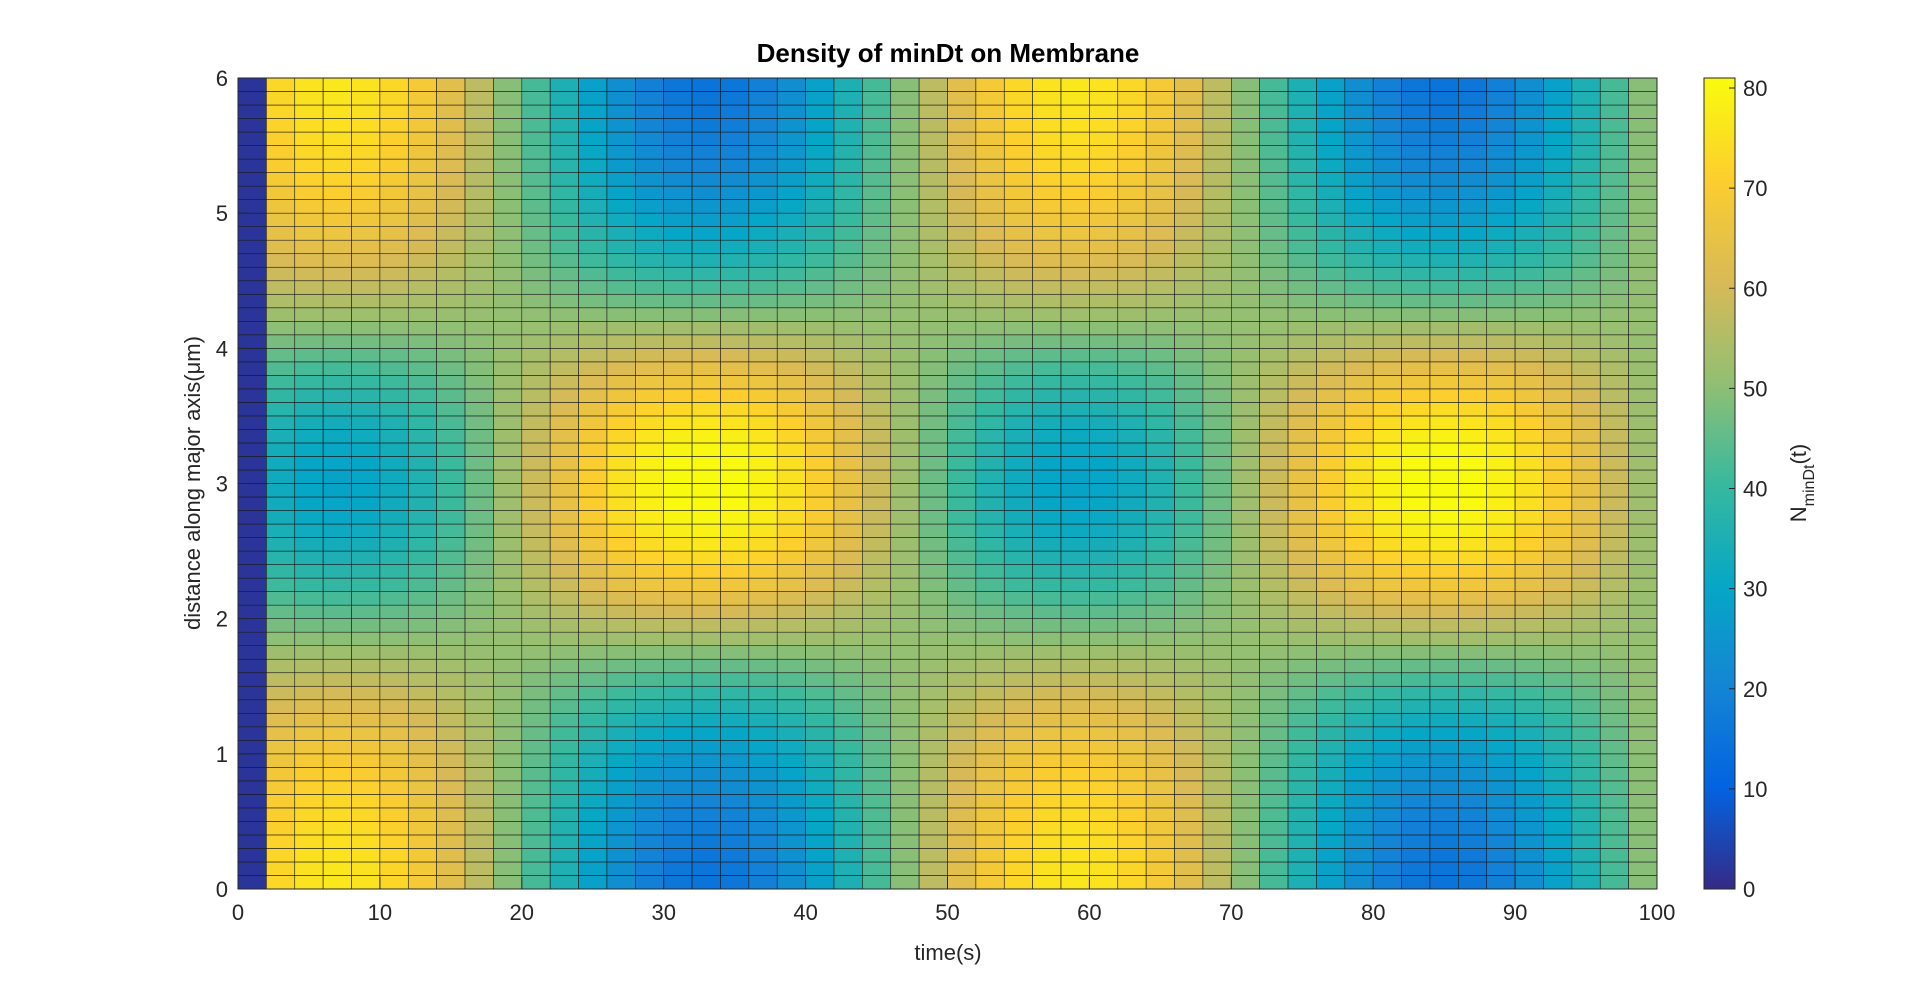  What do you see at coordinates (1749, 889) in the screenshot?
I see `colorbar-tick-label: 0` at bounding box center [1749, 889].